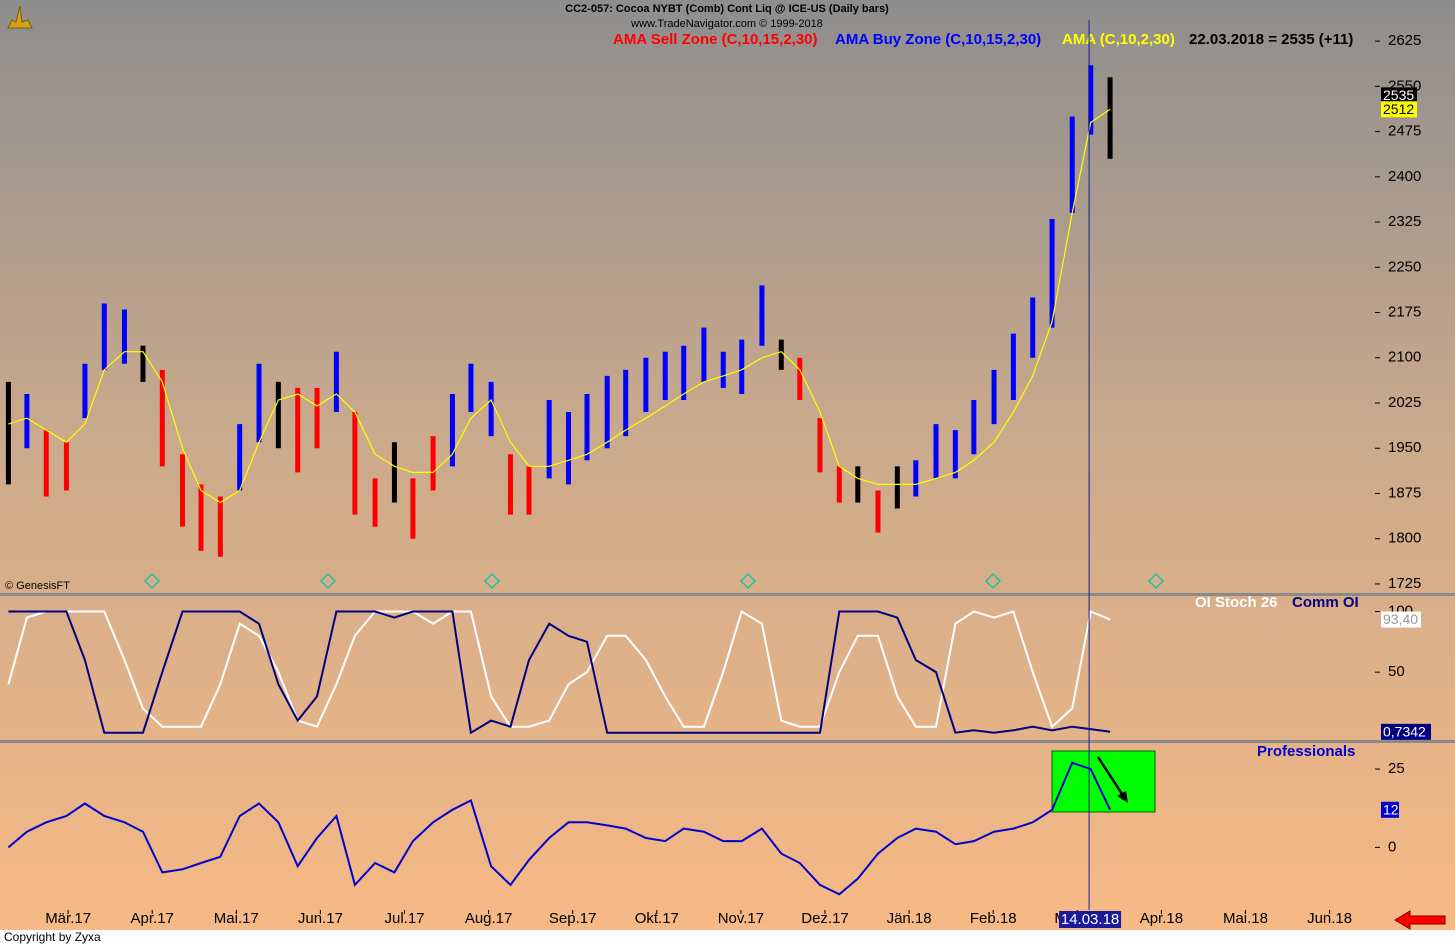 The image size is (1455, 951). Describe the element at coordinates (1118, 39) in the screenshot. I see `legend-entry: AMA (C,10,2,30)` at that location.